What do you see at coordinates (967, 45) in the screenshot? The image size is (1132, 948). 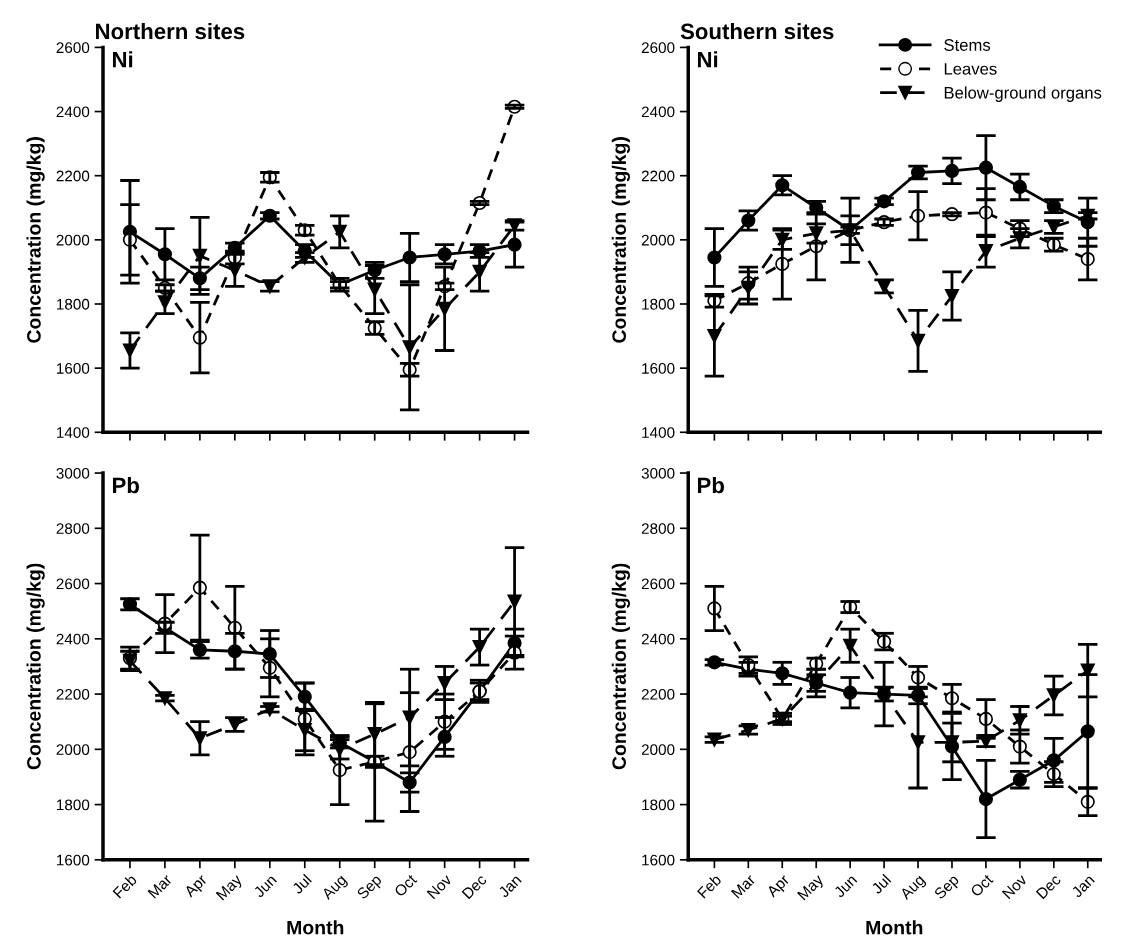 I see `legend-label: Stems` at bounding box center [967, 45].